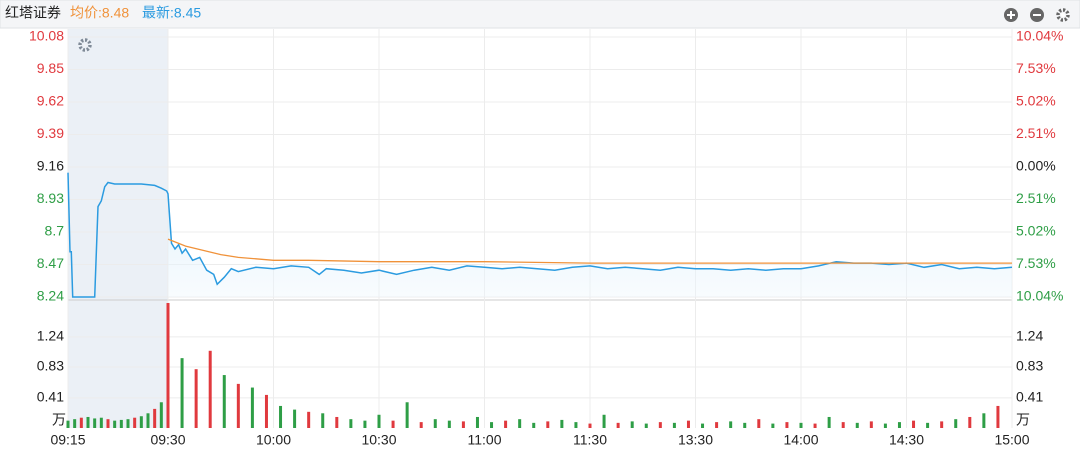 Image resolution: width=1080 pixels, height=463 pixels. Describe the element at coordinates (99, 13) in the screenshot. I see `avg-price: 均价:8.48` at that location.